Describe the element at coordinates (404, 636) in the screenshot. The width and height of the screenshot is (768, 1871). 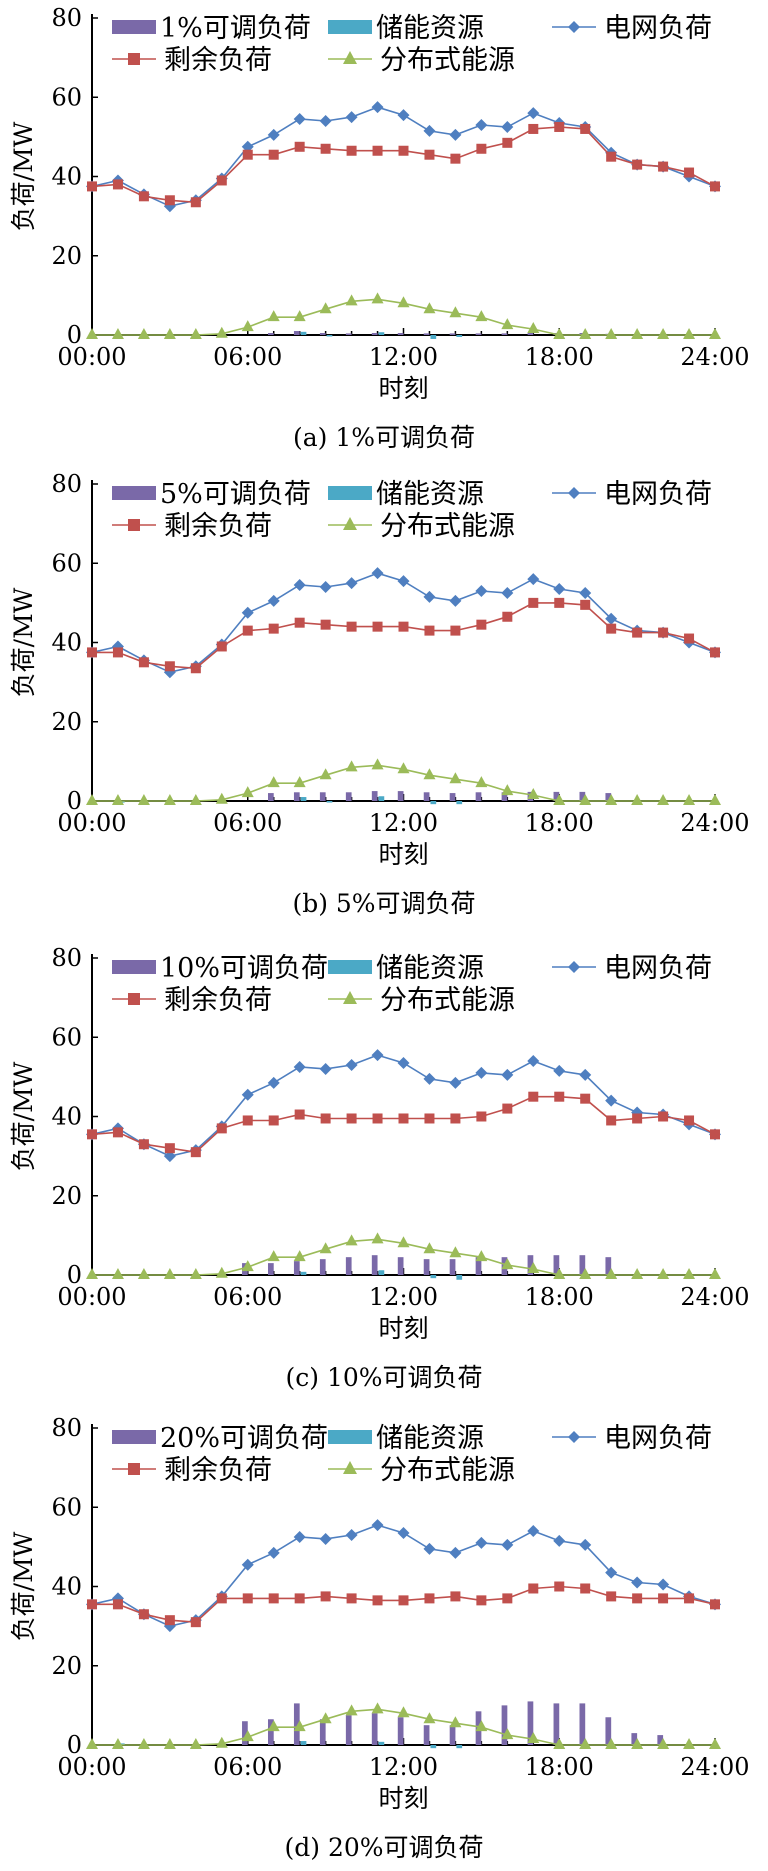
I see `residual-load-line` at that location.